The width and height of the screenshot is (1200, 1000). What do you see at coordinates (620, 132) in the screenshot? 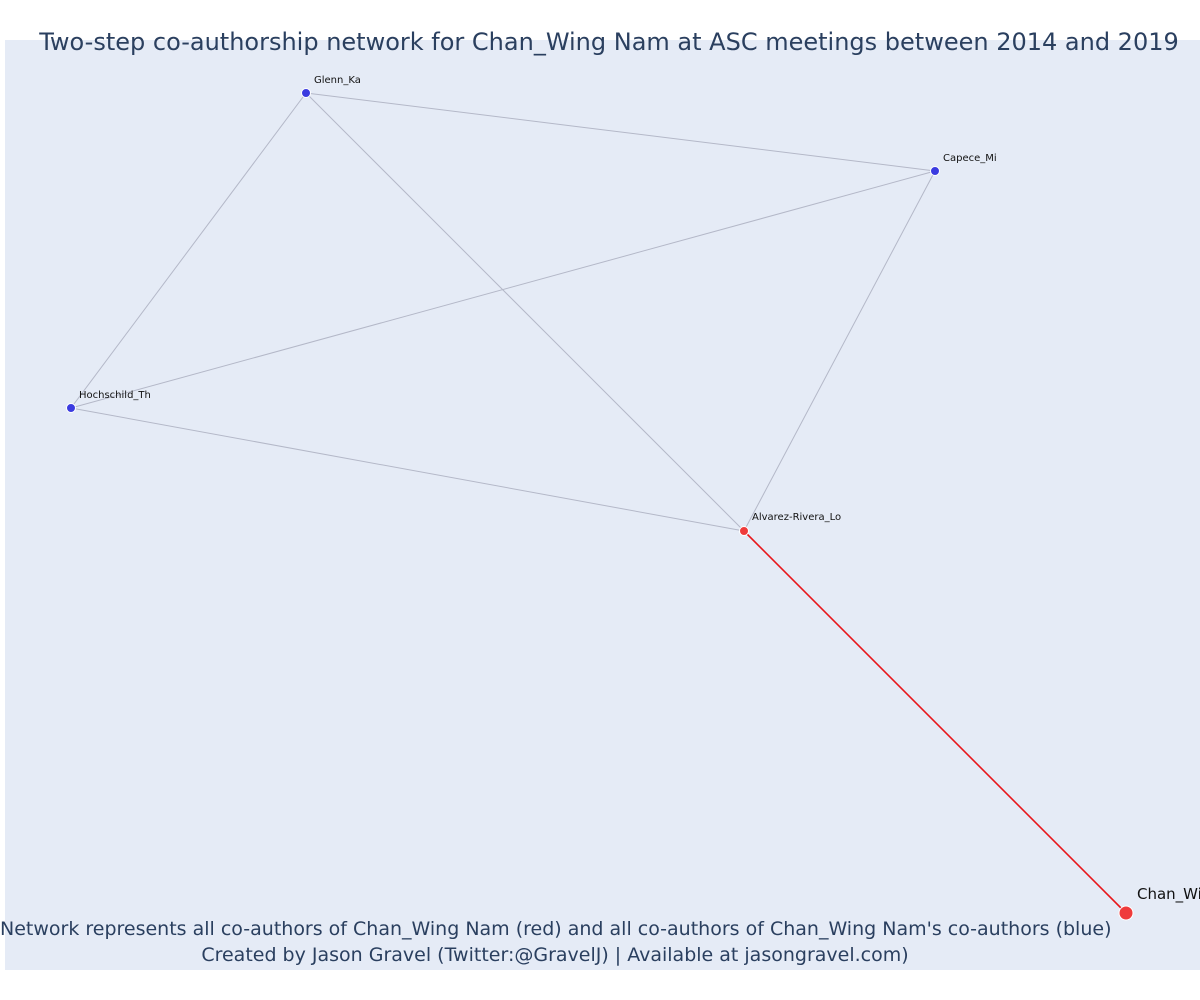
I see `edge-glenn-ka-capece-mi` at bounding box center [620, 132].